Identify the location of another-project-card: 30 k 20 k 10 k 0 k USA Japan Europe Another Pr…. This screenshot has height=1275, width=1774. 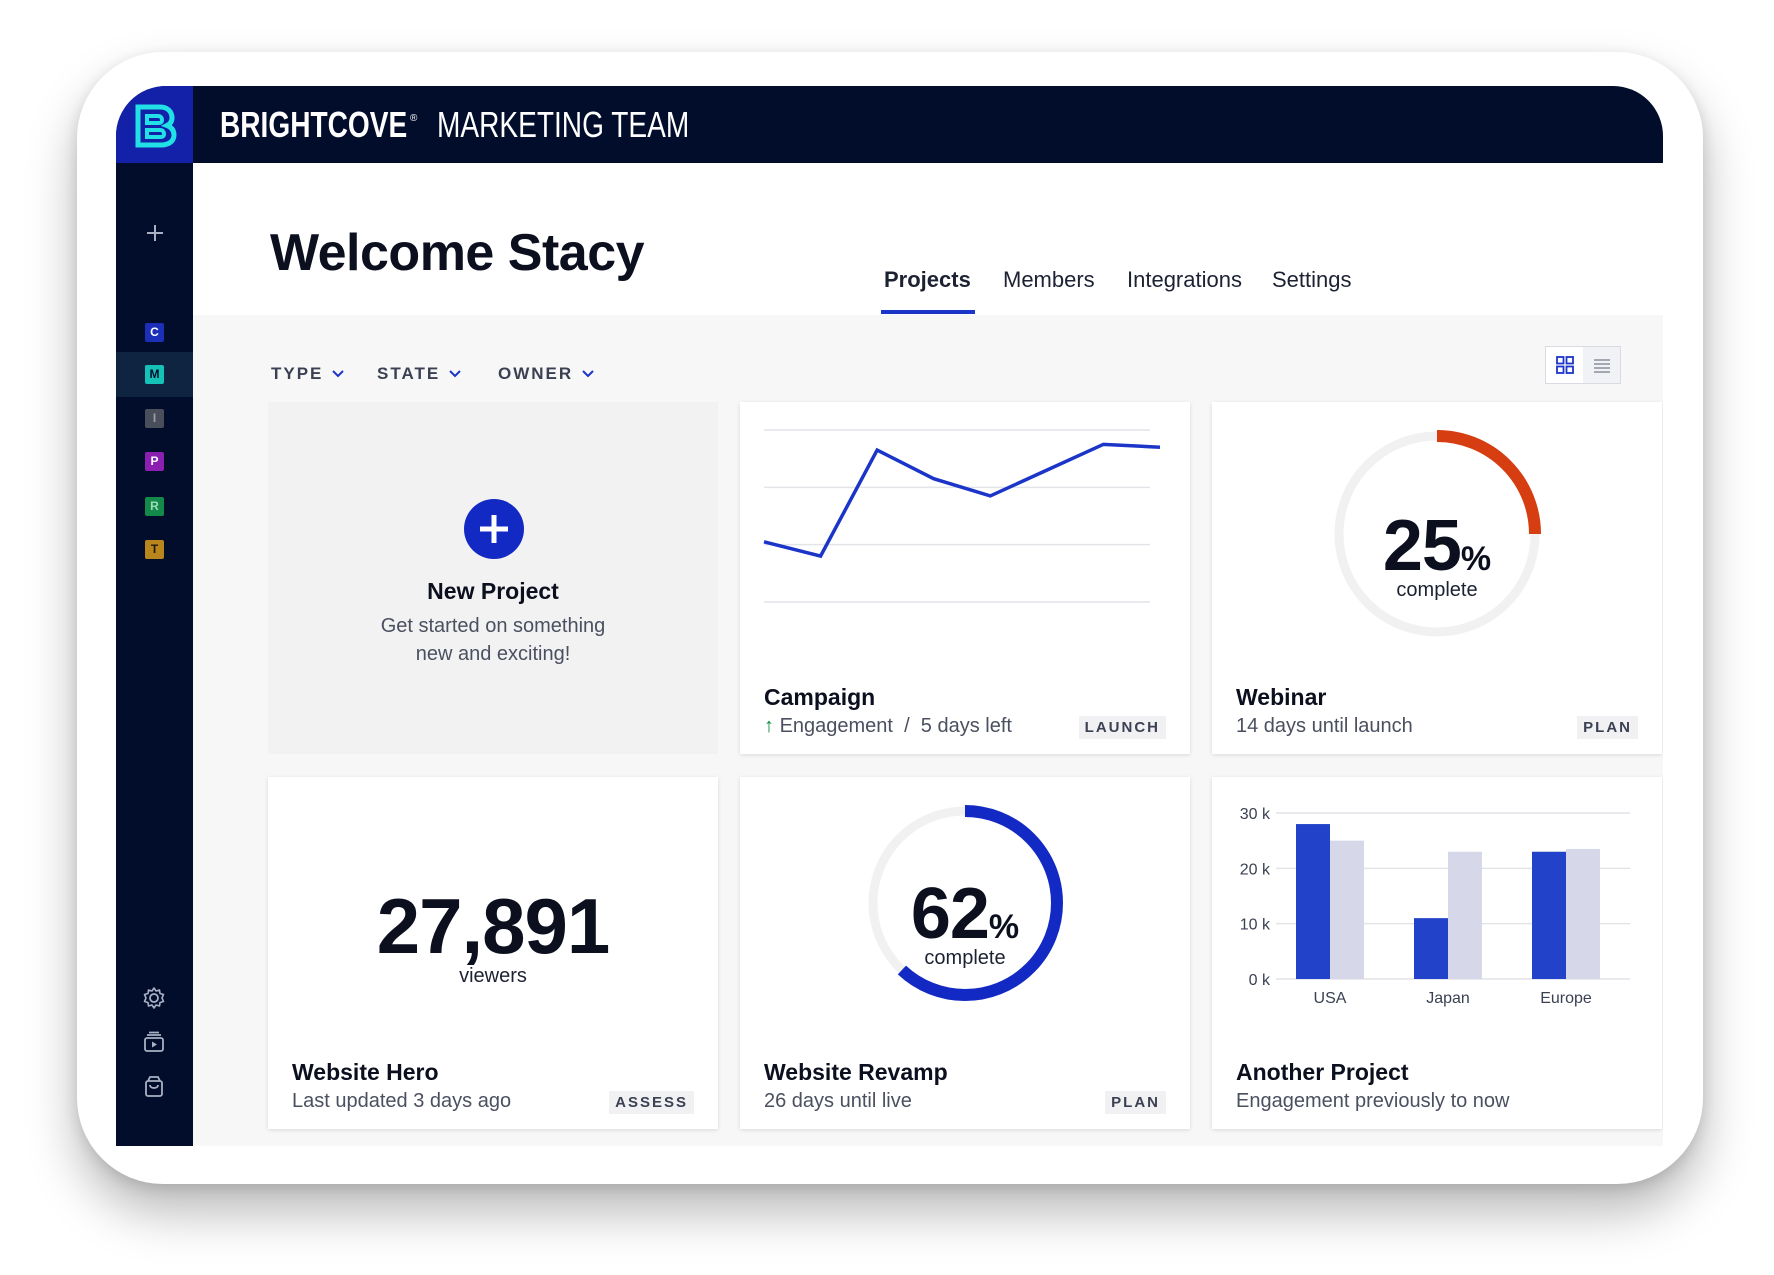
(1437, 953).